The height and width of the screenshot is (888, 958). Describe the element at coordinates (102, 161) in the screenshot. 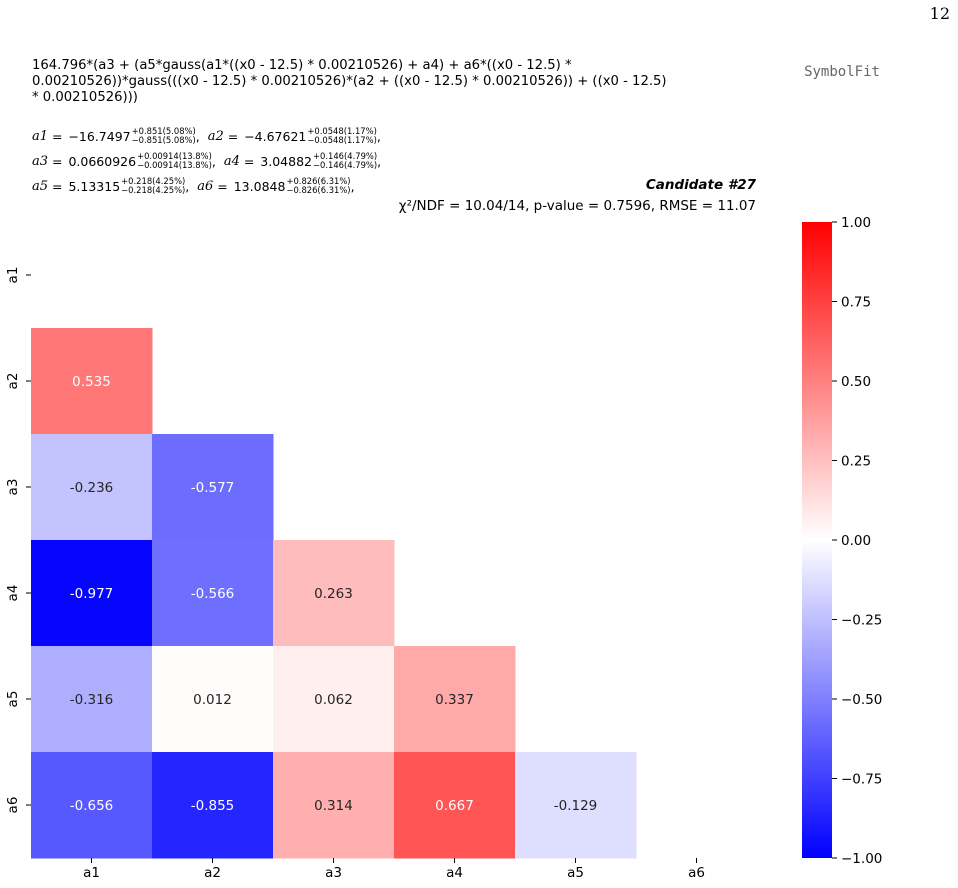

I see `param-value: 0.0660926` at that location.